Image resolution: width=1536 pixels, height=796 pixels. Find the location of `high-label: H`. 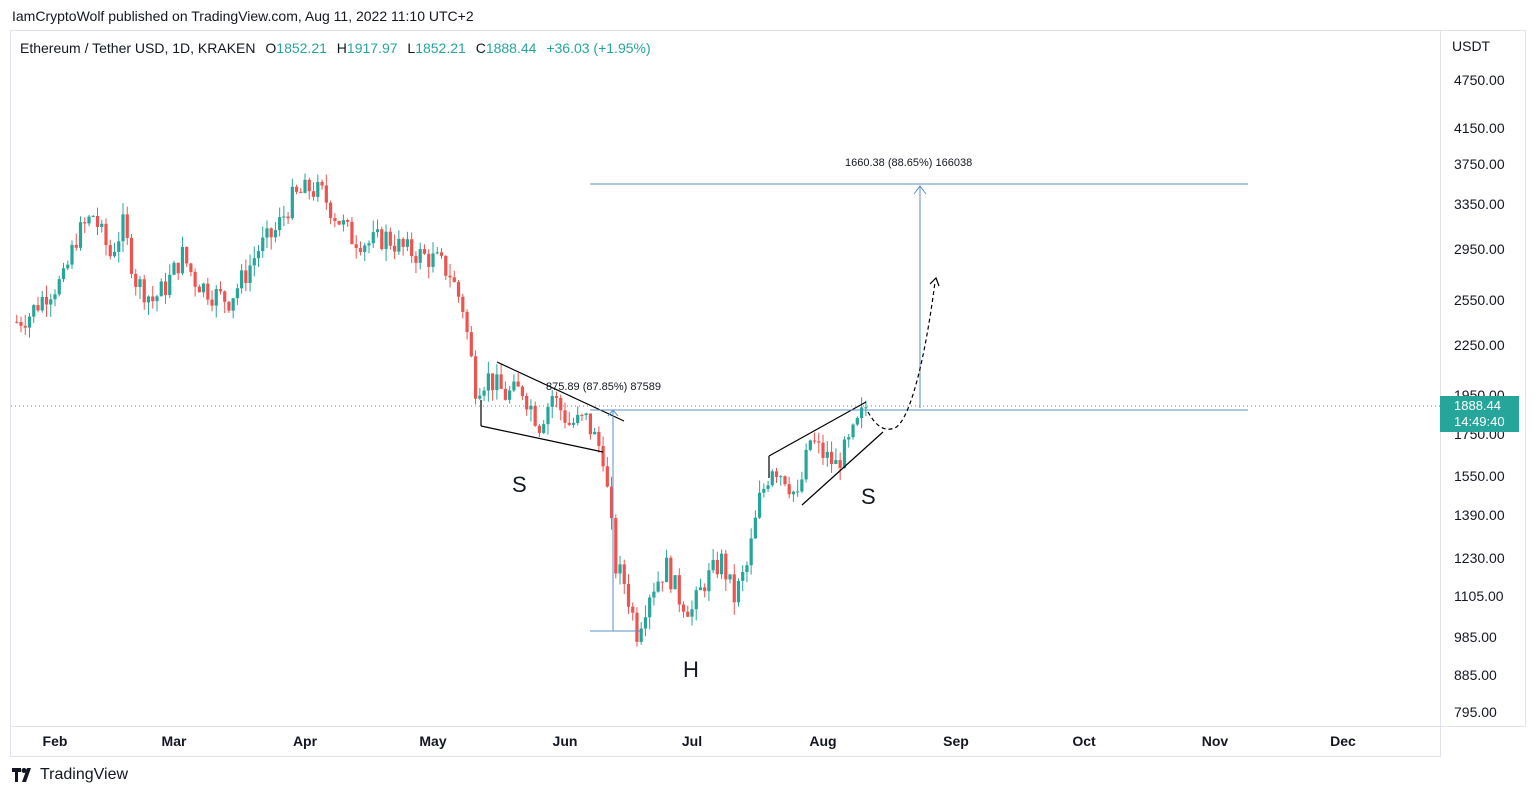

high-label: H is located at coordinates (341, 48).